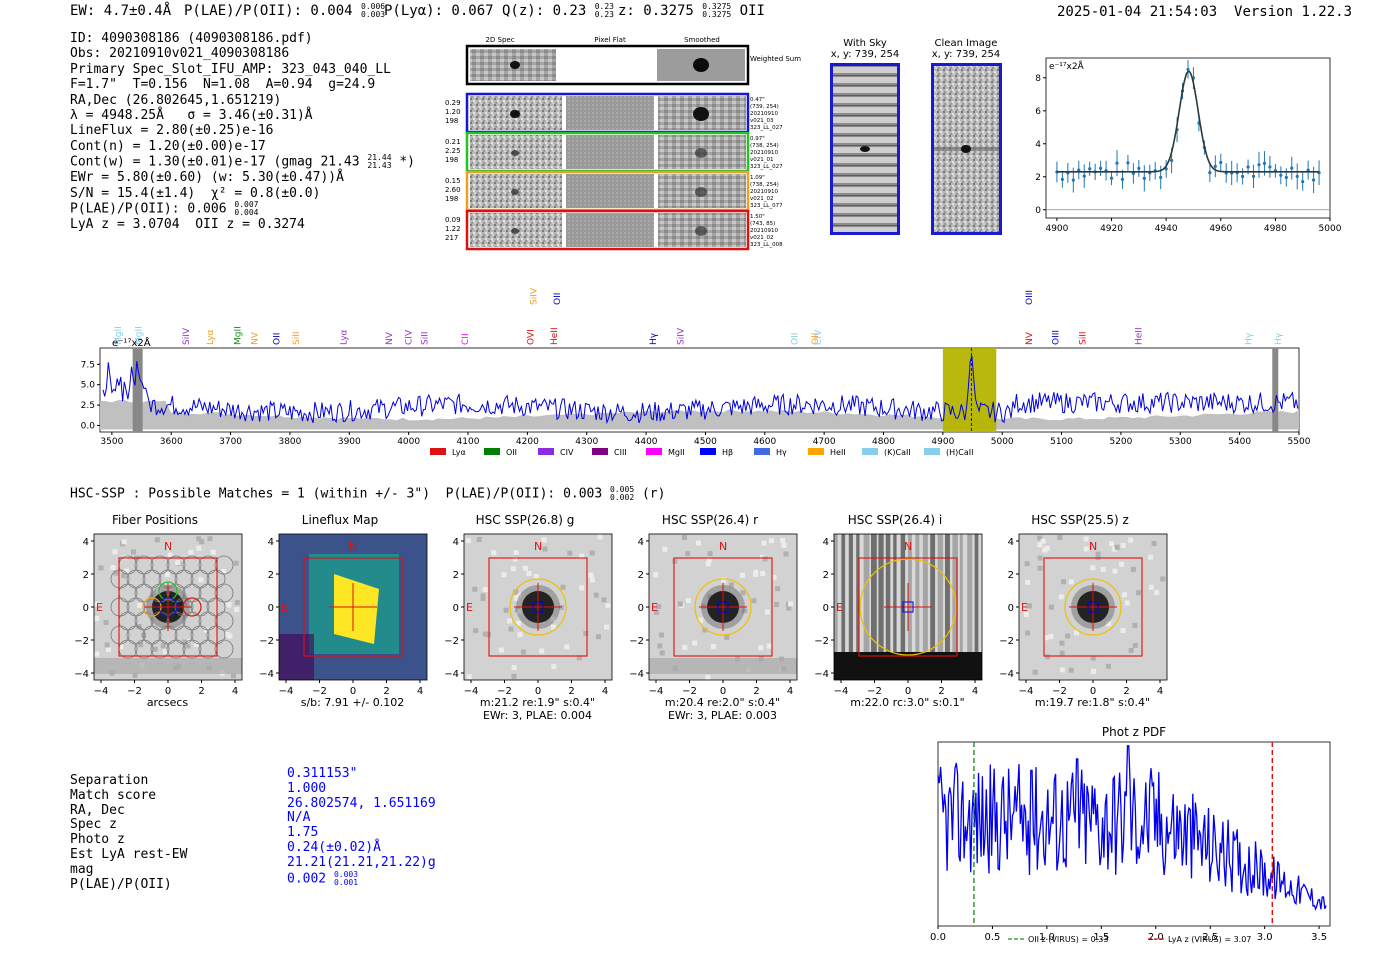  What do you see at coordinates (187, 225) in the screenshot?
I see `info-lya: LyA z = 3.0704 OII z = 0.3274` at bounding box center [187, 225].